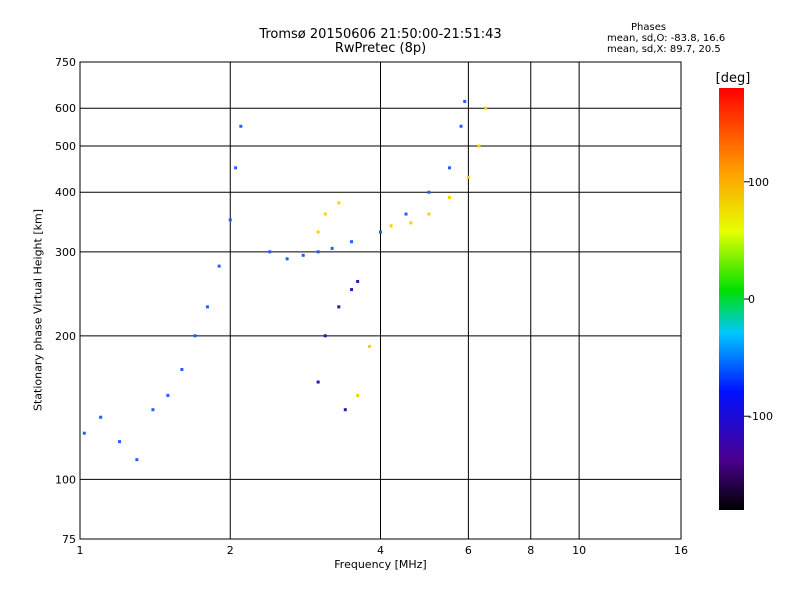 The width and height of the screenshot is (800, 600). Describe the element at coordinates (579, 550) in the screenshot. I see `x-tick-label: 10` at that location.